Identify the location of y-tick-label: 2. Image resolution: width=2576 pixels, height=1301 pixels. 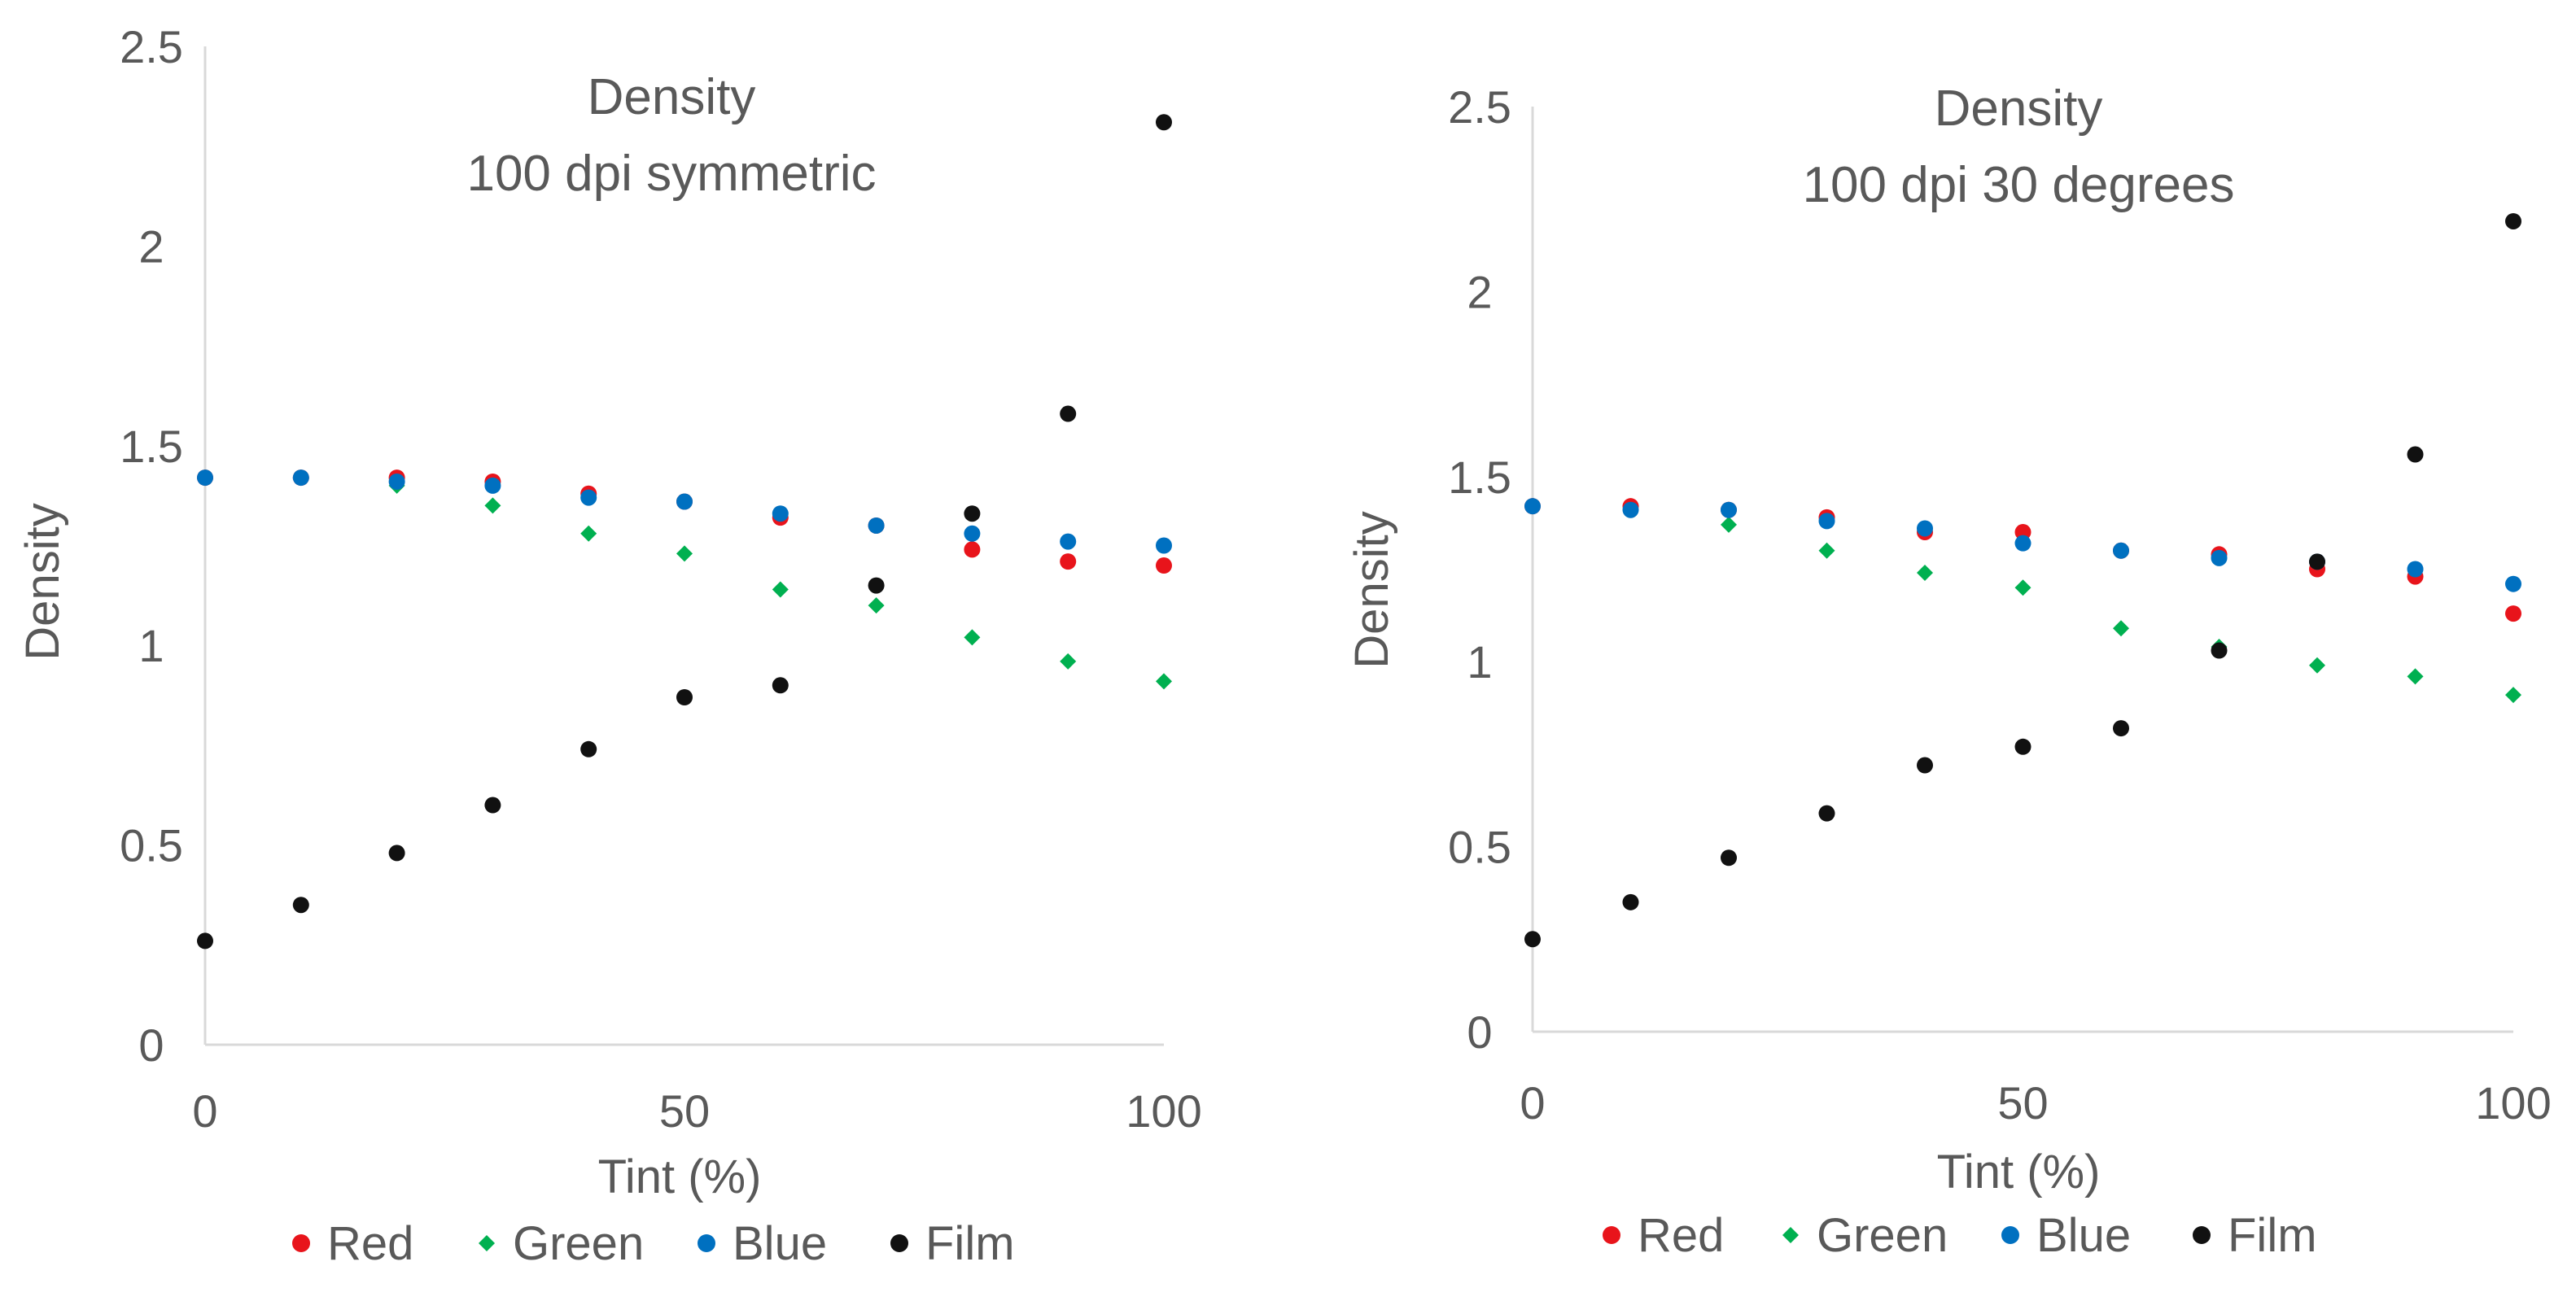
(151, 246).